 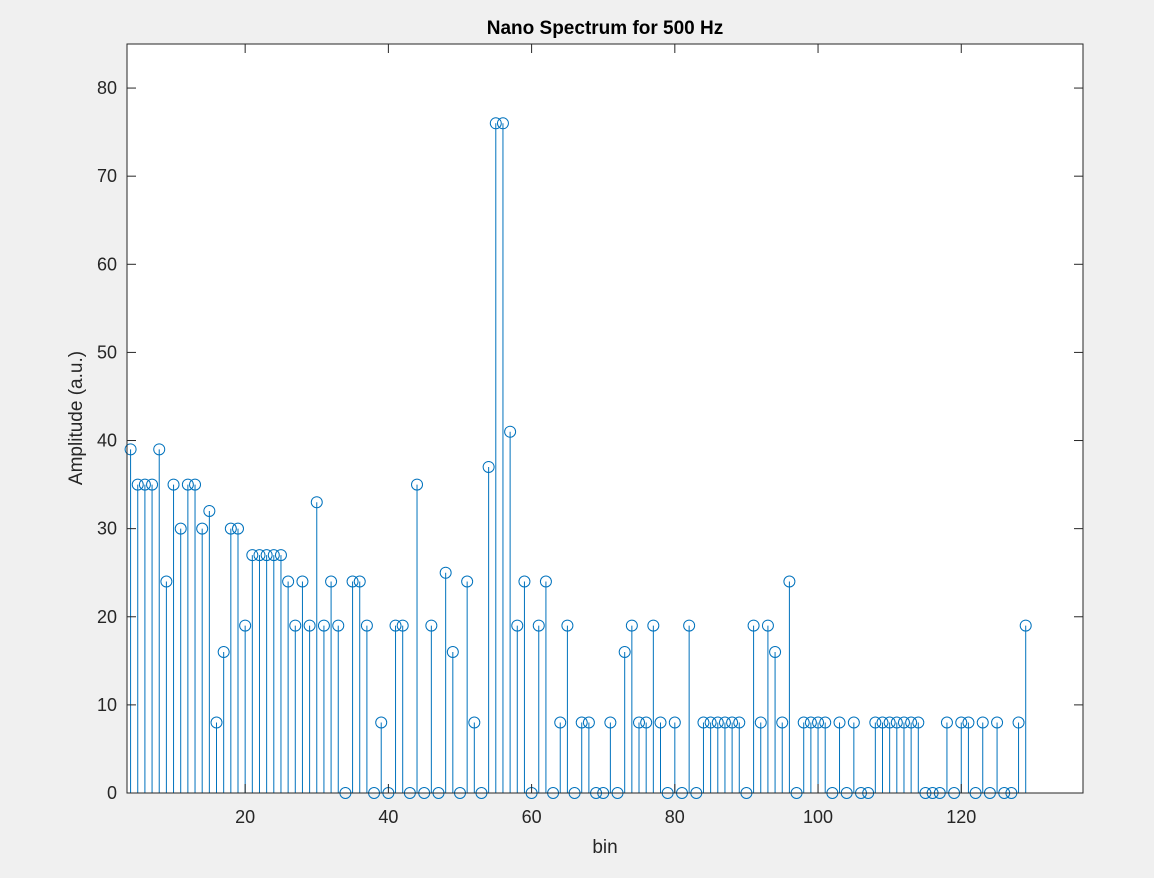 I want to click on x-tick-label: 60, so click(x=532, y=817).